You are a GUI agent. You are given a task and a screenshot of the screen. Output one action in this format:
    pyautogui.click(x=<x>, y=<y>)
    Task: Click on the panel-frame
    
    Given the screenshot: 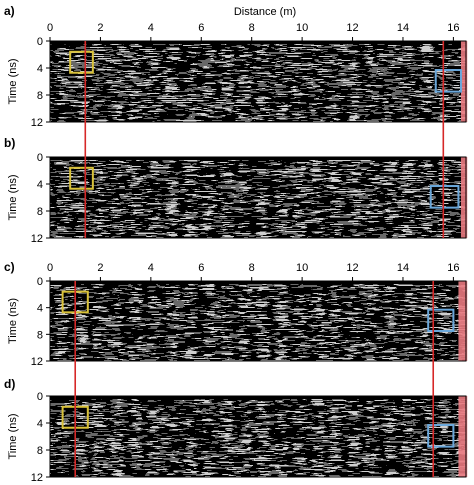 What is the action you would take?
    pyautogui.click(x=258, y=321)
    